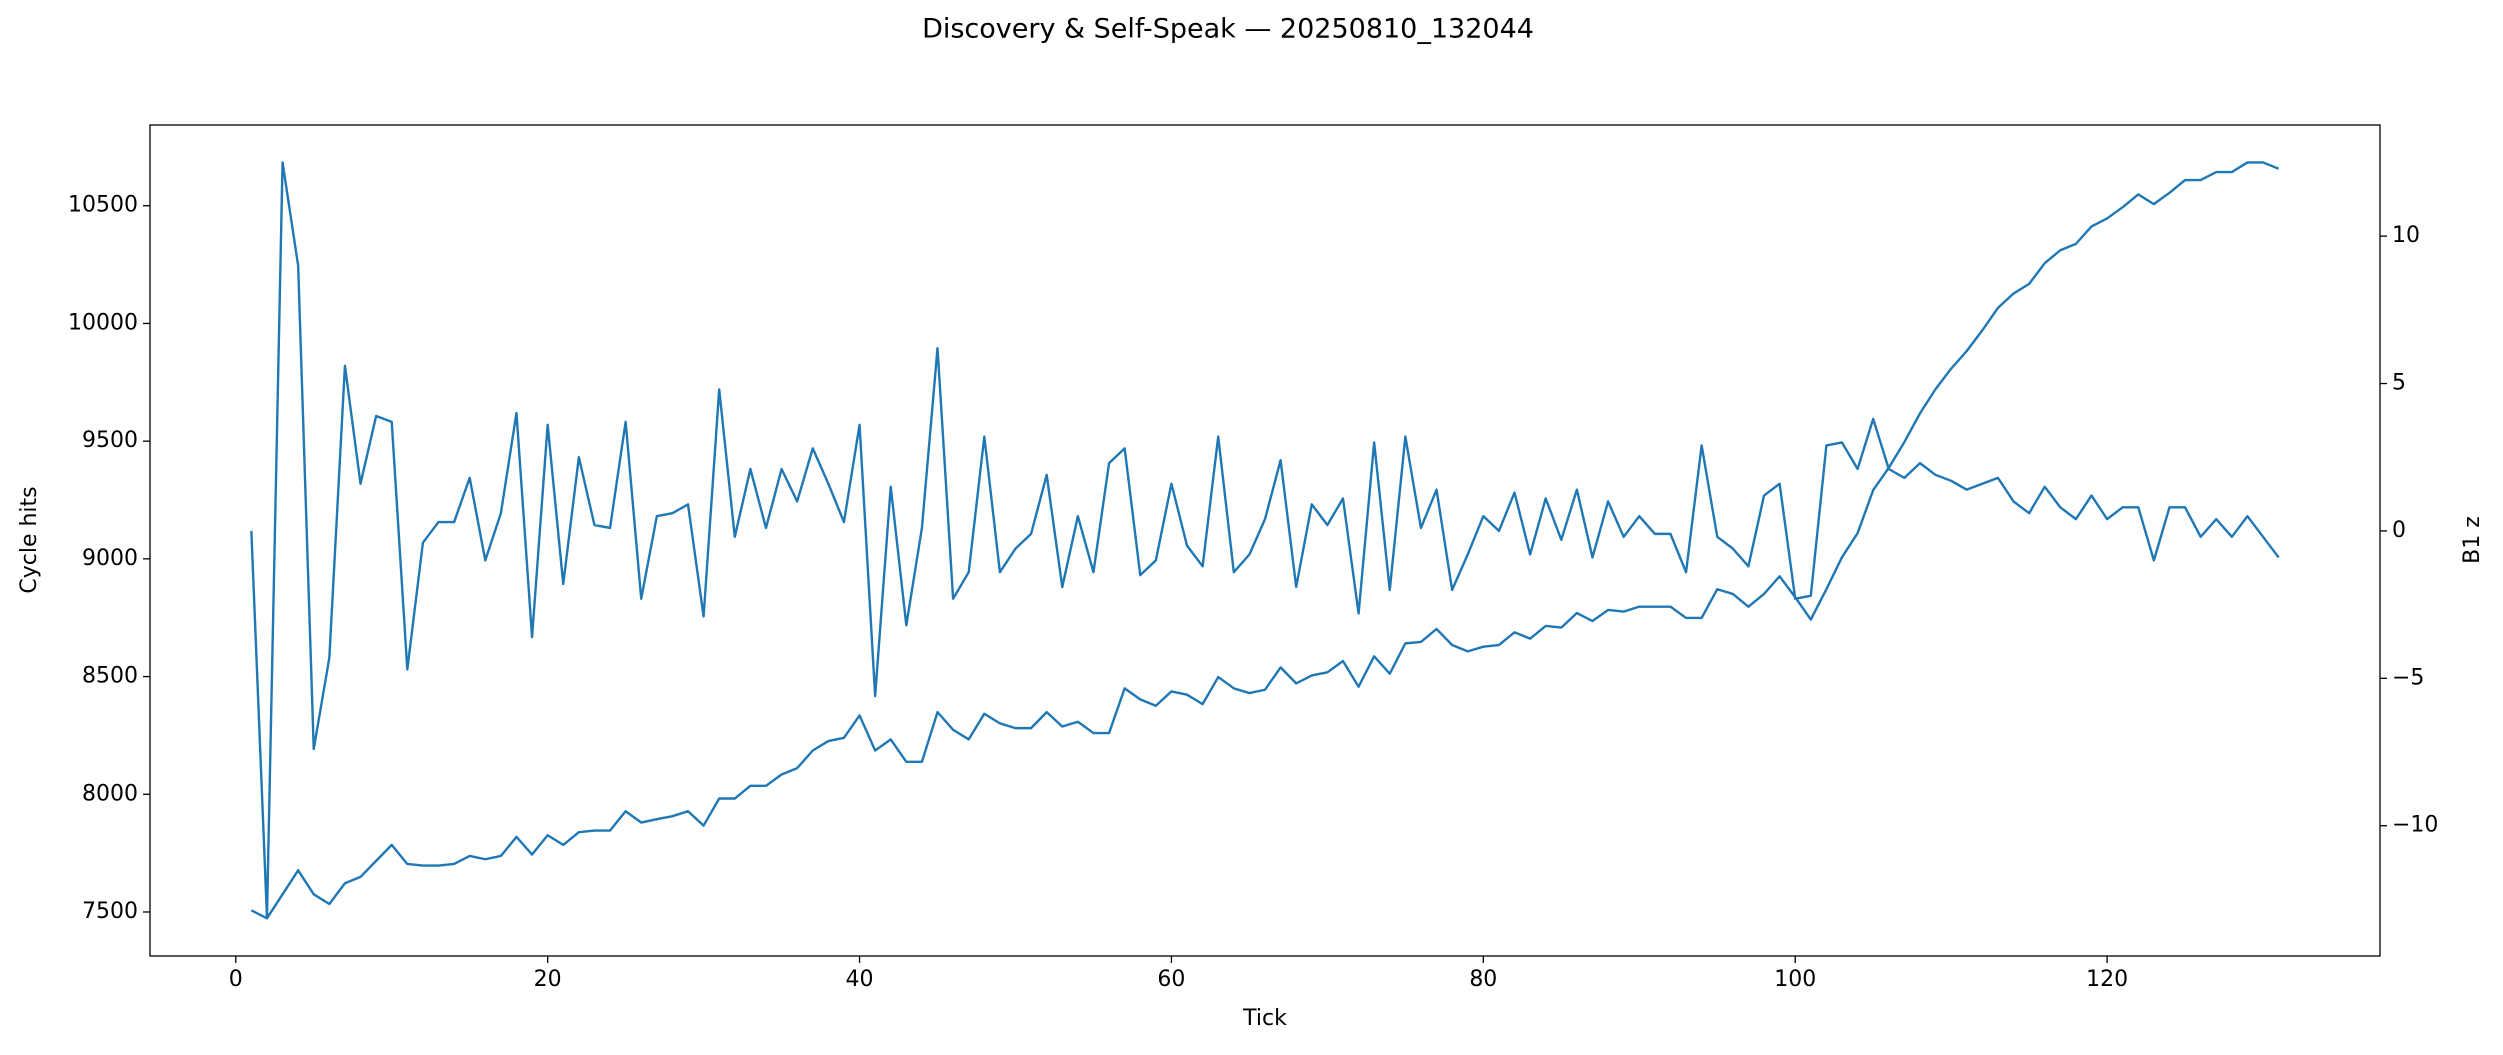 Image resolution: width=2503 pixels, height=1055 pixels. What do you see at coordinates (2406, 235) in the screenshot?
I see `y2-tick-label: 10` at bounding box center [2406, 235].